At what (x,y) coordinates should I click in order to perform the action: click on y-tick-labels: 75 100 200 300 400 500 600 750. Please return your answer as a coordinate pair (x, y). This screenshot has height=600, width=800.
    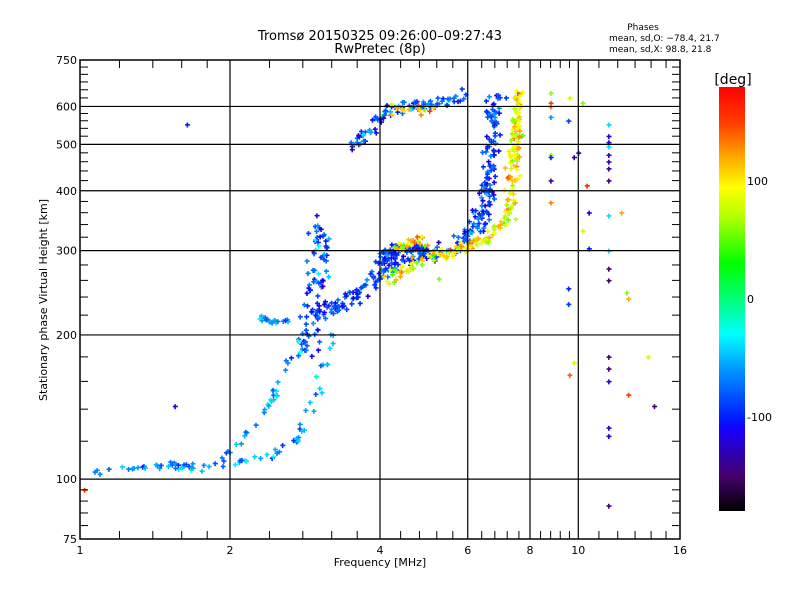
    Looking at the image, I should click on (66, 300).